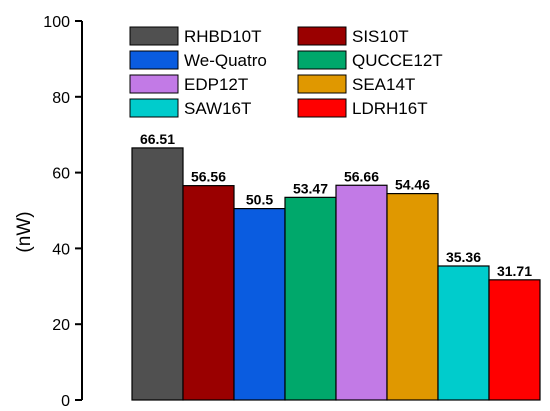  I want to click on data-label: 66.51, so click(157, 139).